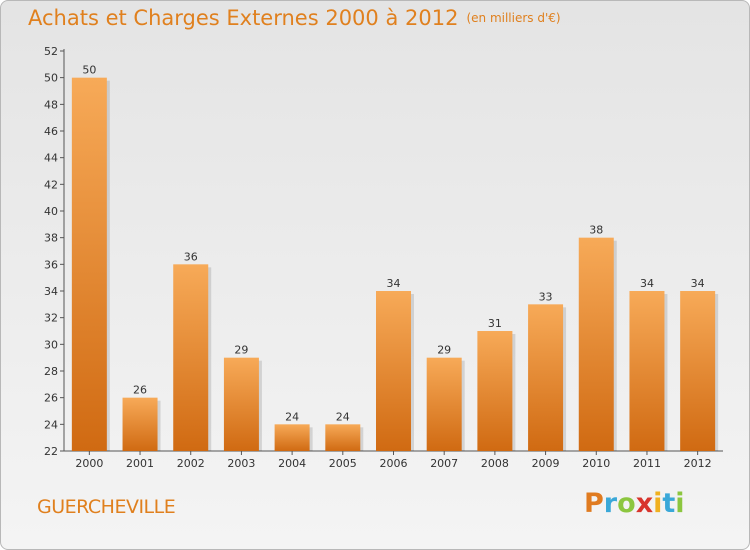  Describe the element at coordinates (89, 463) in the screenshot. I see `x-tick-label: 2000` at that location.